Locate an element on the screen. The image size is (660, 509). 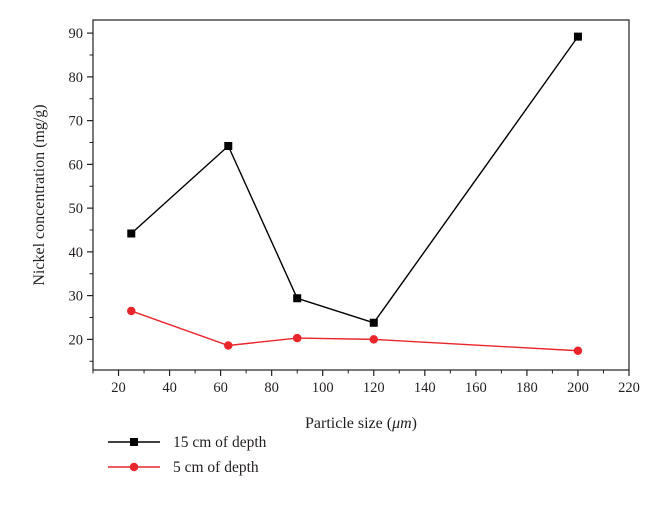
x-tick-label: 20 is located at coordinates (118, 388).